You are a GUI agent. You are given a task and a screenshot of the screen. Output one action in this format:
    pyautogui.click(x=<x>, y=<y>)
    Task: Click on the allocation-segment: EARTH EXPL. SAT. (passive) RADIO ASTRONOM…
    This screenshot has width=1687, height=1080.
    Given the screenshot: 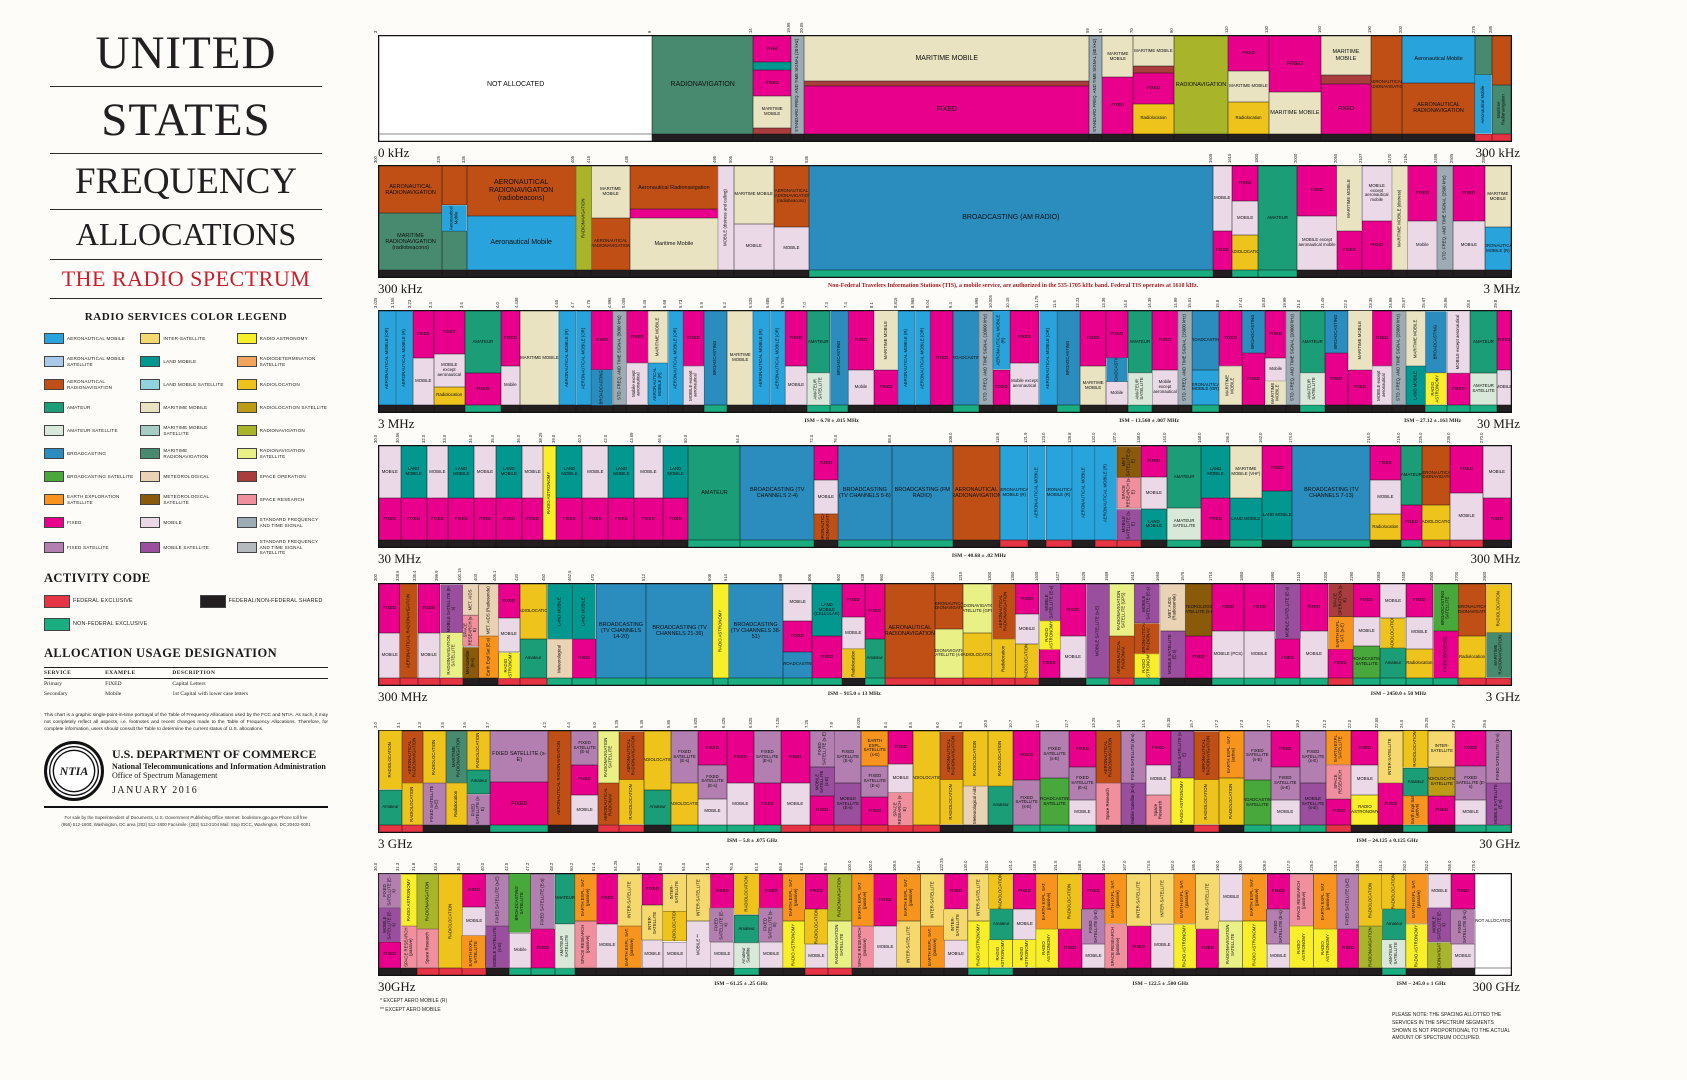 What is the action you would take?
    pyautogui.click(x=1047, y=924)
    